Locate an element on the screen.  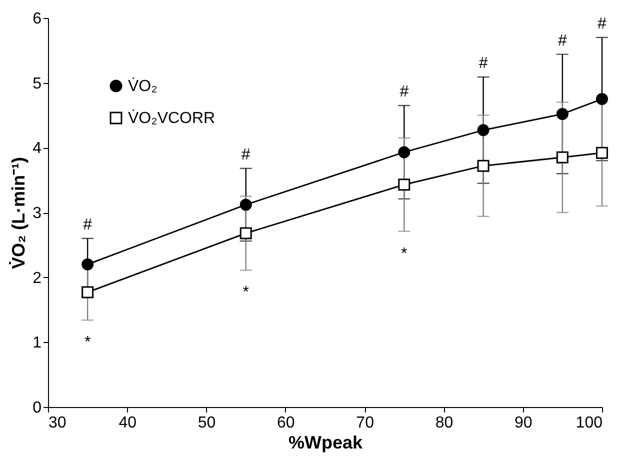
y-tick-label: 1 is located at coordinates (37, 343).